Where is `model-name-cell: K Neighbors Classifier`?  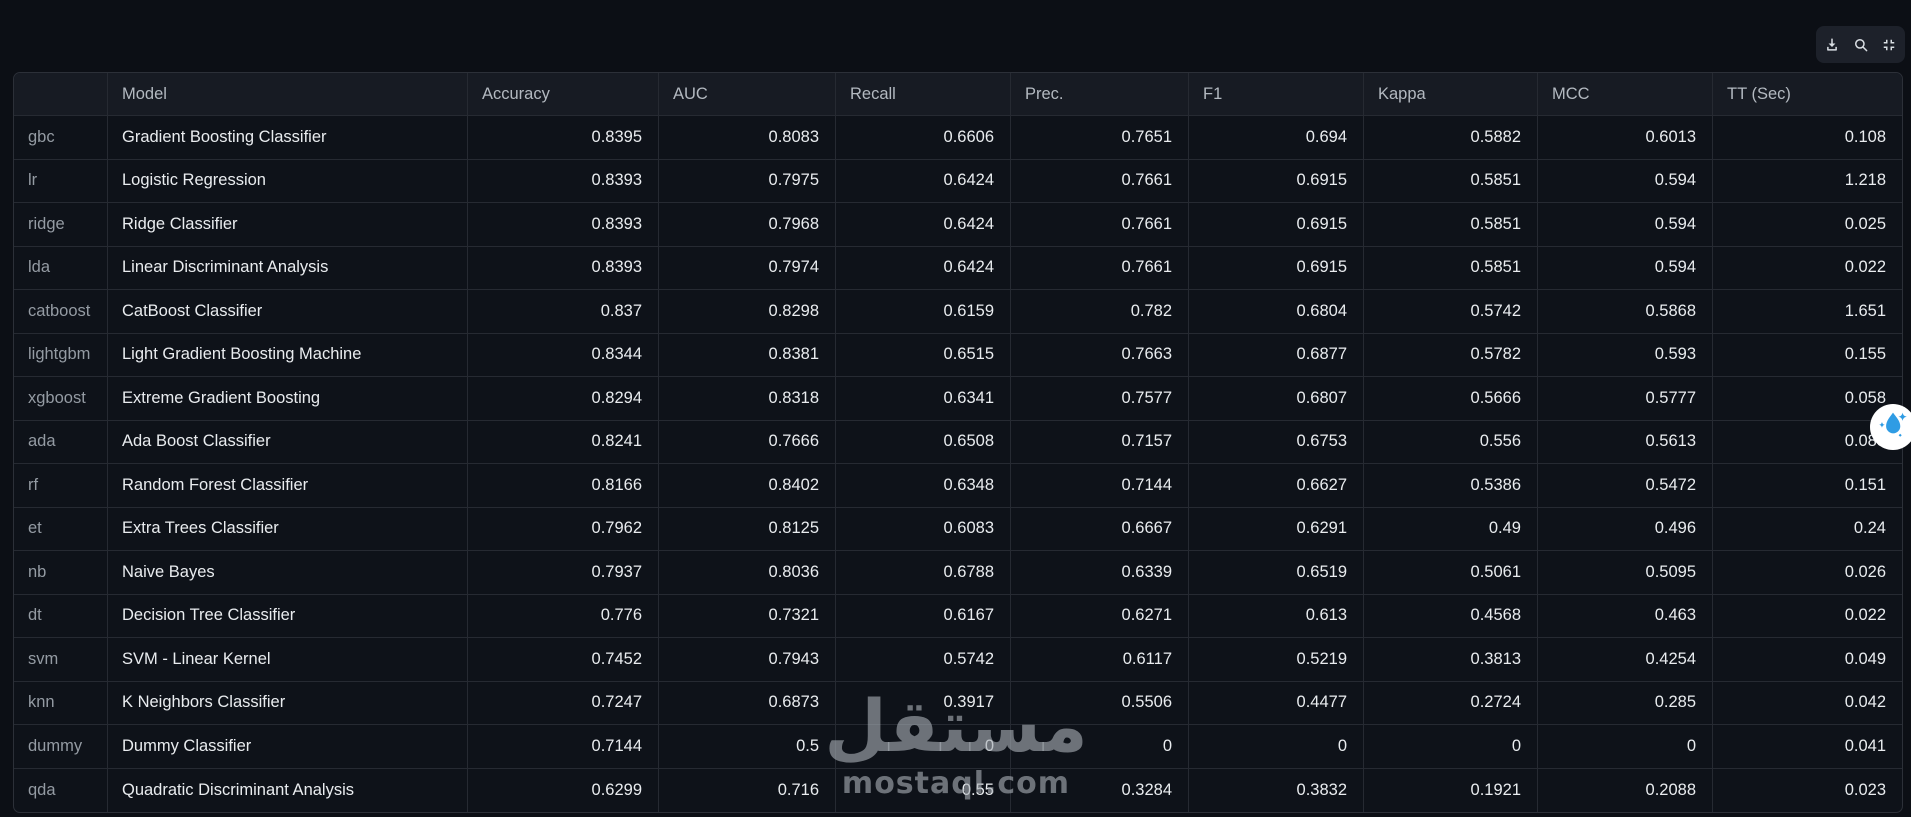
model-name-cell: K Neighbors Classifier is located at coordinates (288, 703).